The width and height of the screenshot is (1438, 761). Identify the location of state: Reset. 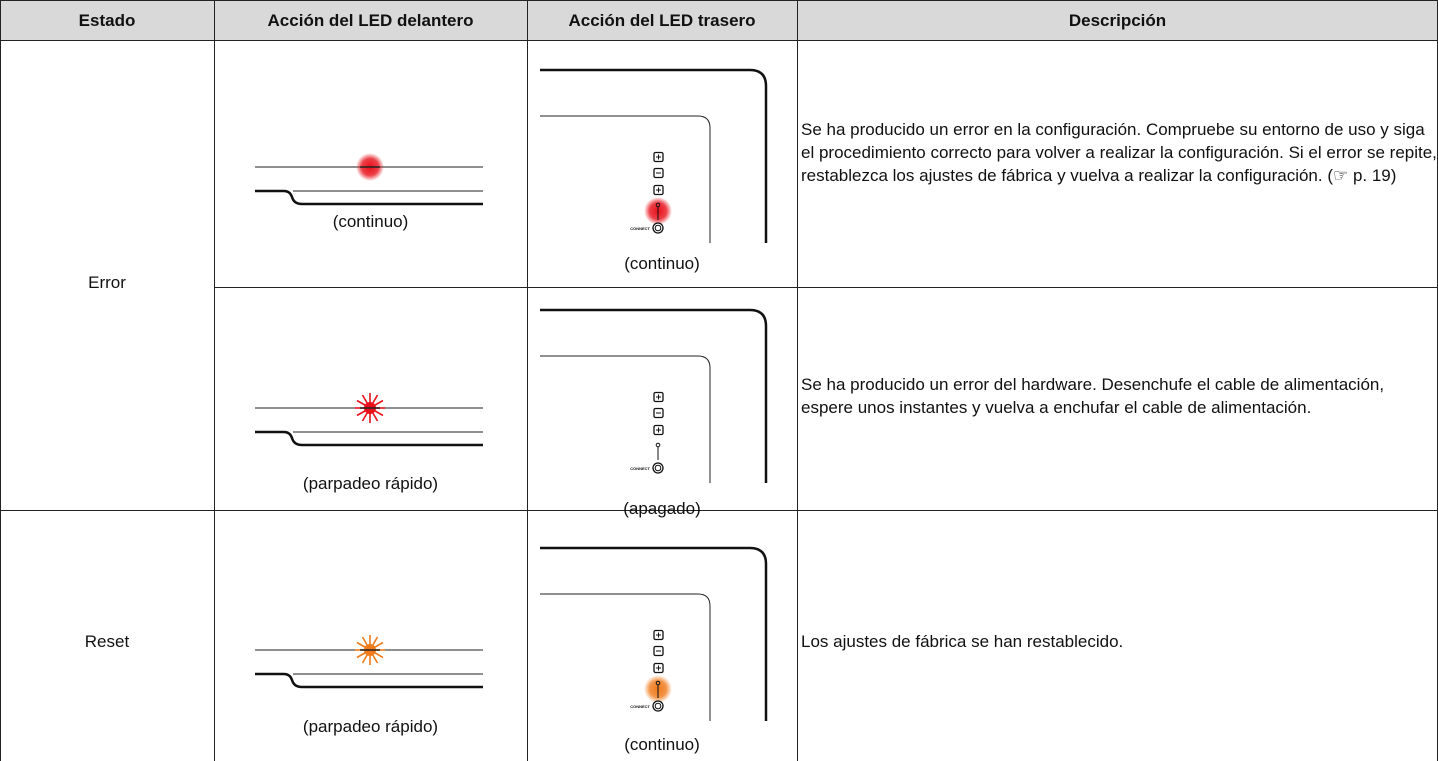
(107, 641).